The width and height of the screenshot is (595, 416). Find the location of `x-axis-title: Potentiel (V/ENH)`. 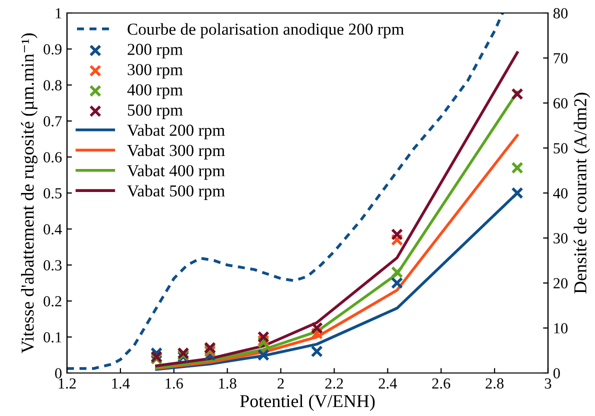

x-axis-title: Potentiel (V/ENH) is located at coordinates (307, 402).